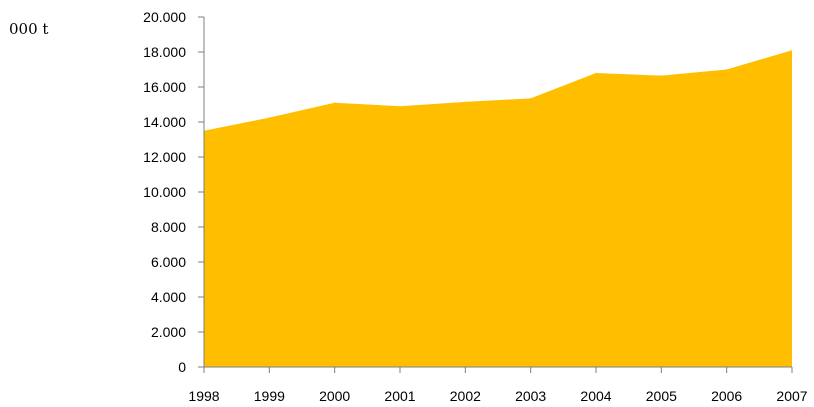 This screenshot has height=407, width=814. What do you see at coordinates (168, 332) in the screenshot?
I see `y-tick-label: 2.000` at bounding box center [168, 332].